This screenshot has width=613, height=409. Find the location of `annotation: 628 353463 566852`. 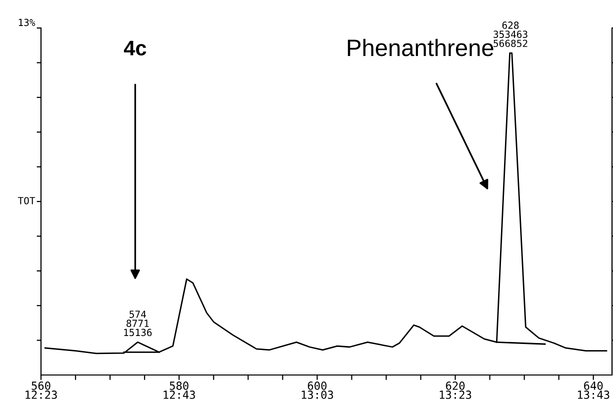

annotation: 628 353463 566852 is located at coordinates (511, 35).